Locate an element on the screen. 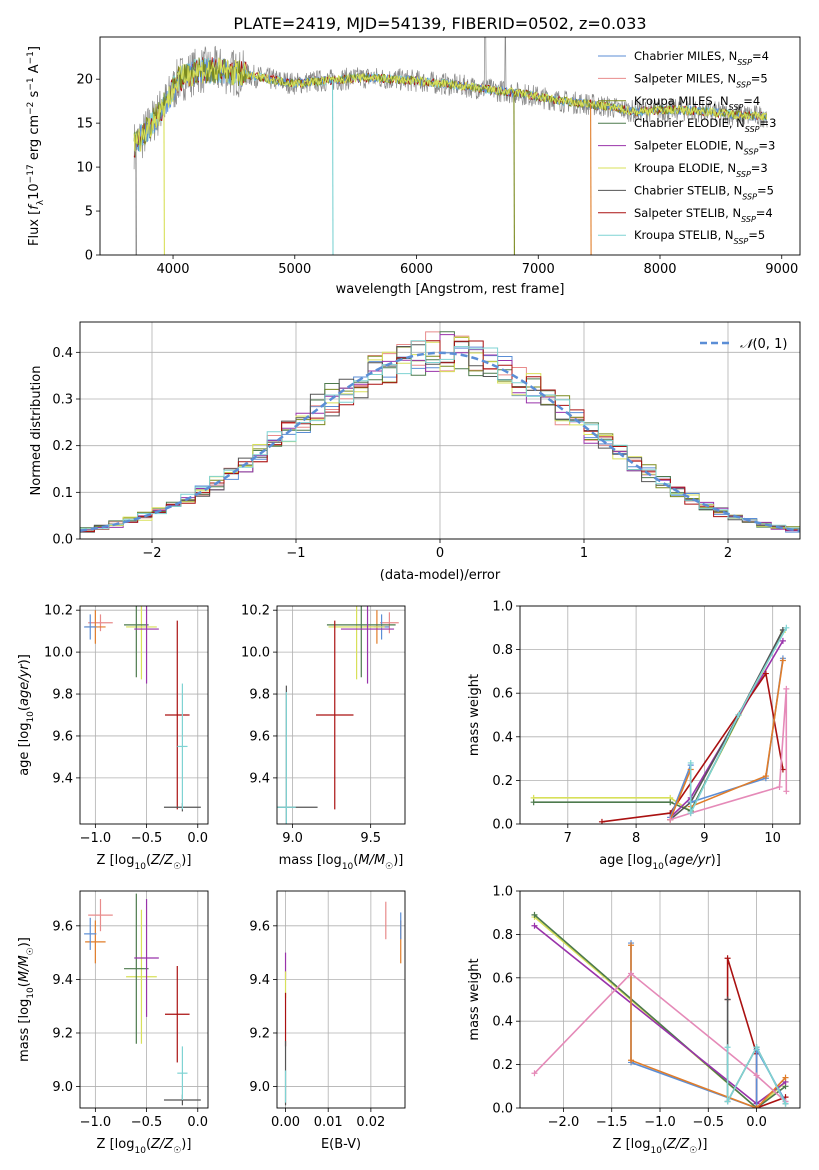  x-tick-label: −1.0 is located at coordinates (660, 1122).